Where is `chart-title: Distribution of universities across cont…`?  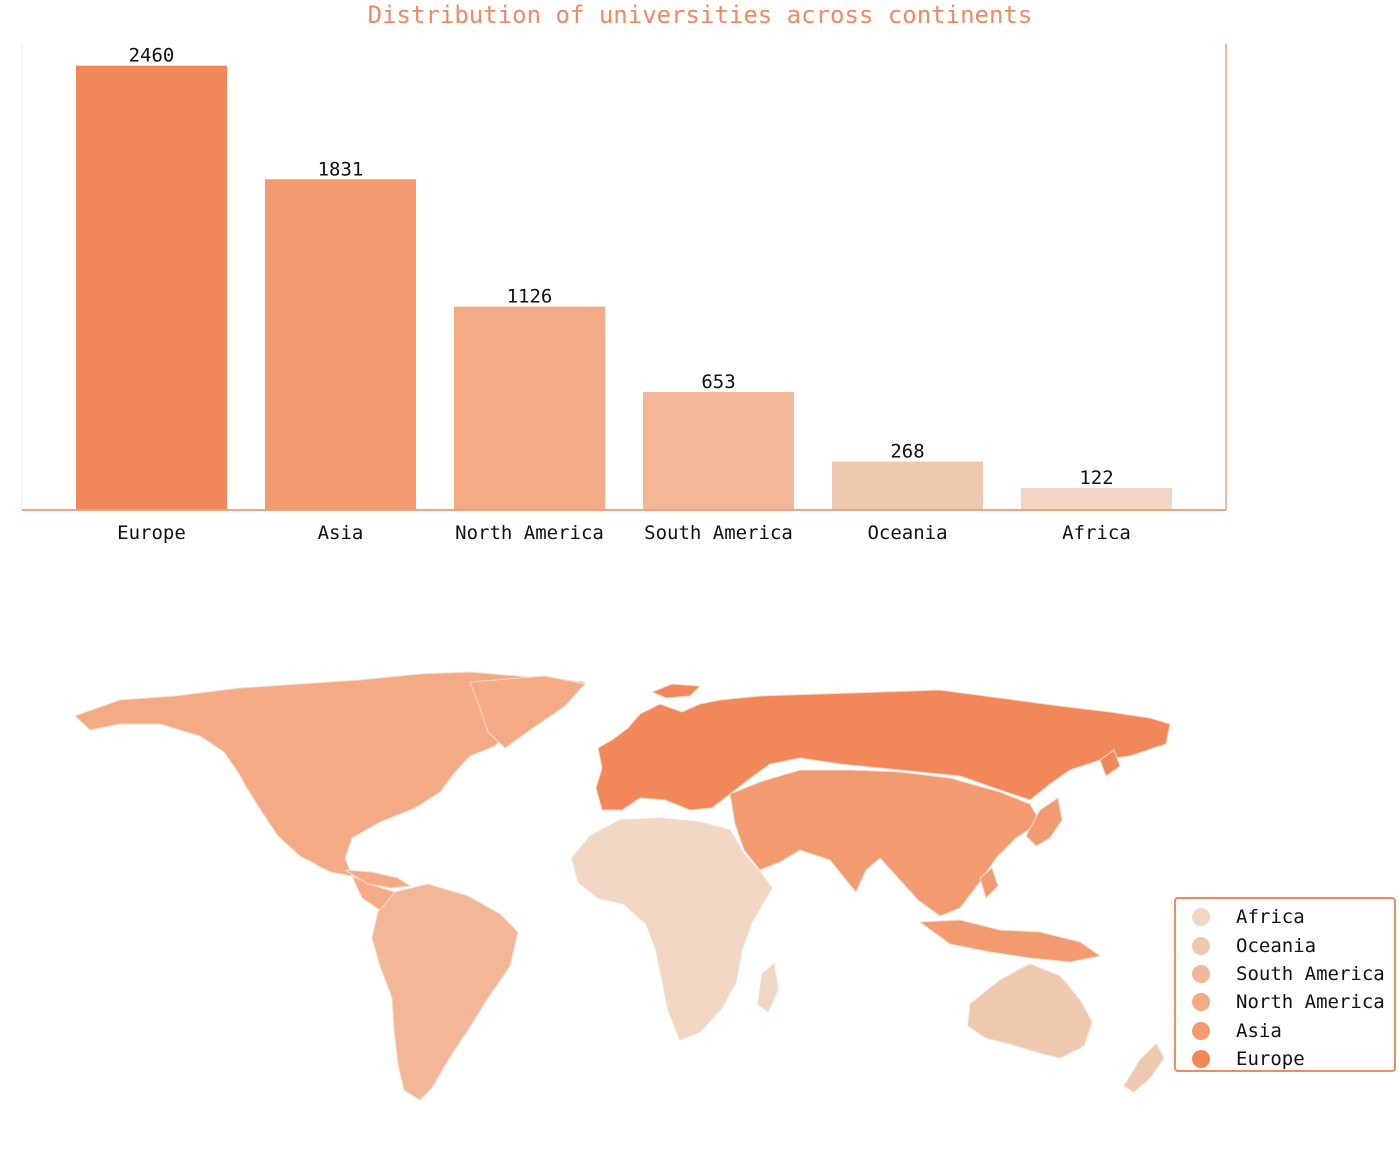 chart-title: Distribution of universities across cont… is located at coordinates (700, 15).